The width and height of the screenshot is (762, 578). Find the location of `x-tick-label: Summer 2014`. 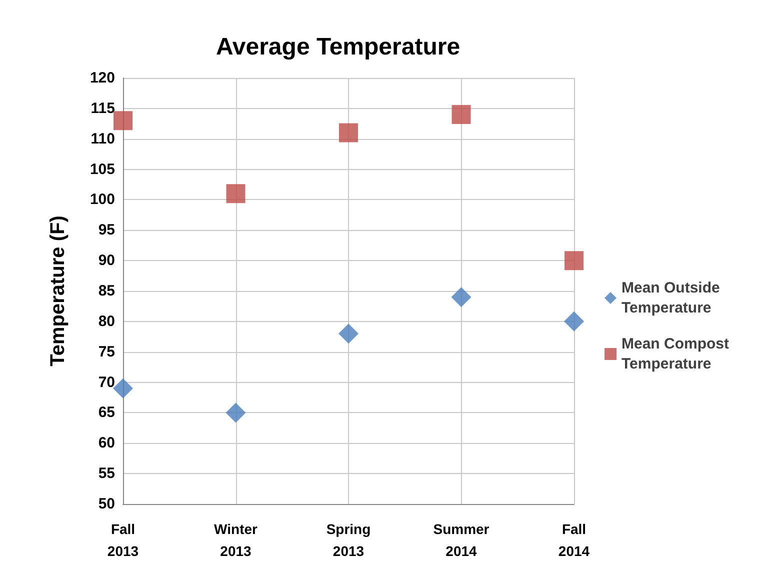

x-tick-label: Summer 2014 is located at coordinates (461, 540).